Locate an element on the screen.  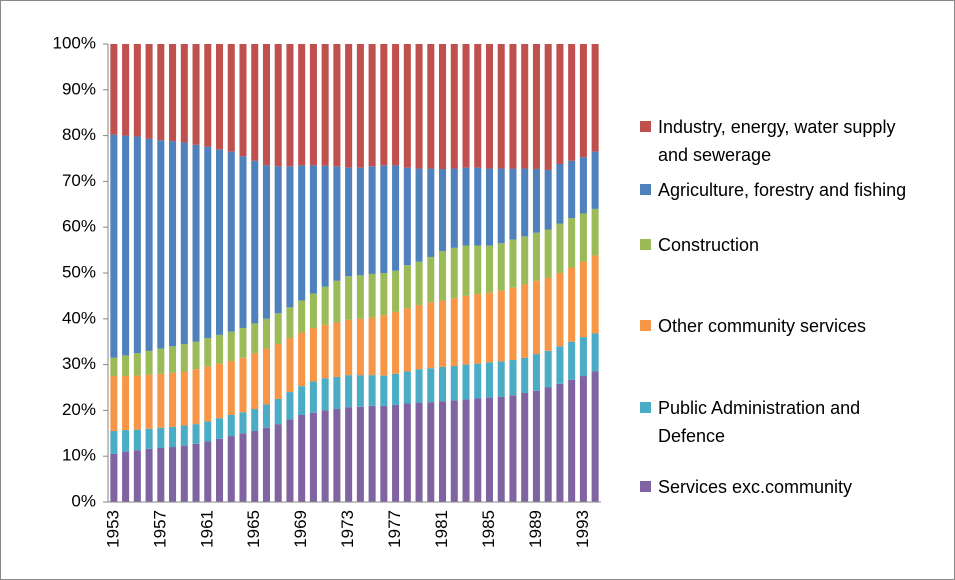
legend-label: Other community services is located at coordinates (762, 326).